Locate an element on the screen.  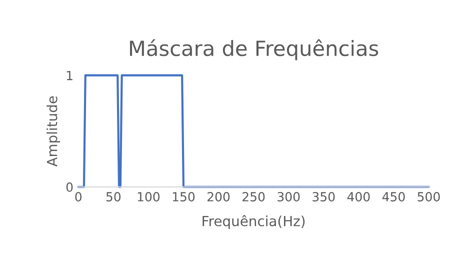
x-tick-label: 150 is located at coordinates (183, 197).